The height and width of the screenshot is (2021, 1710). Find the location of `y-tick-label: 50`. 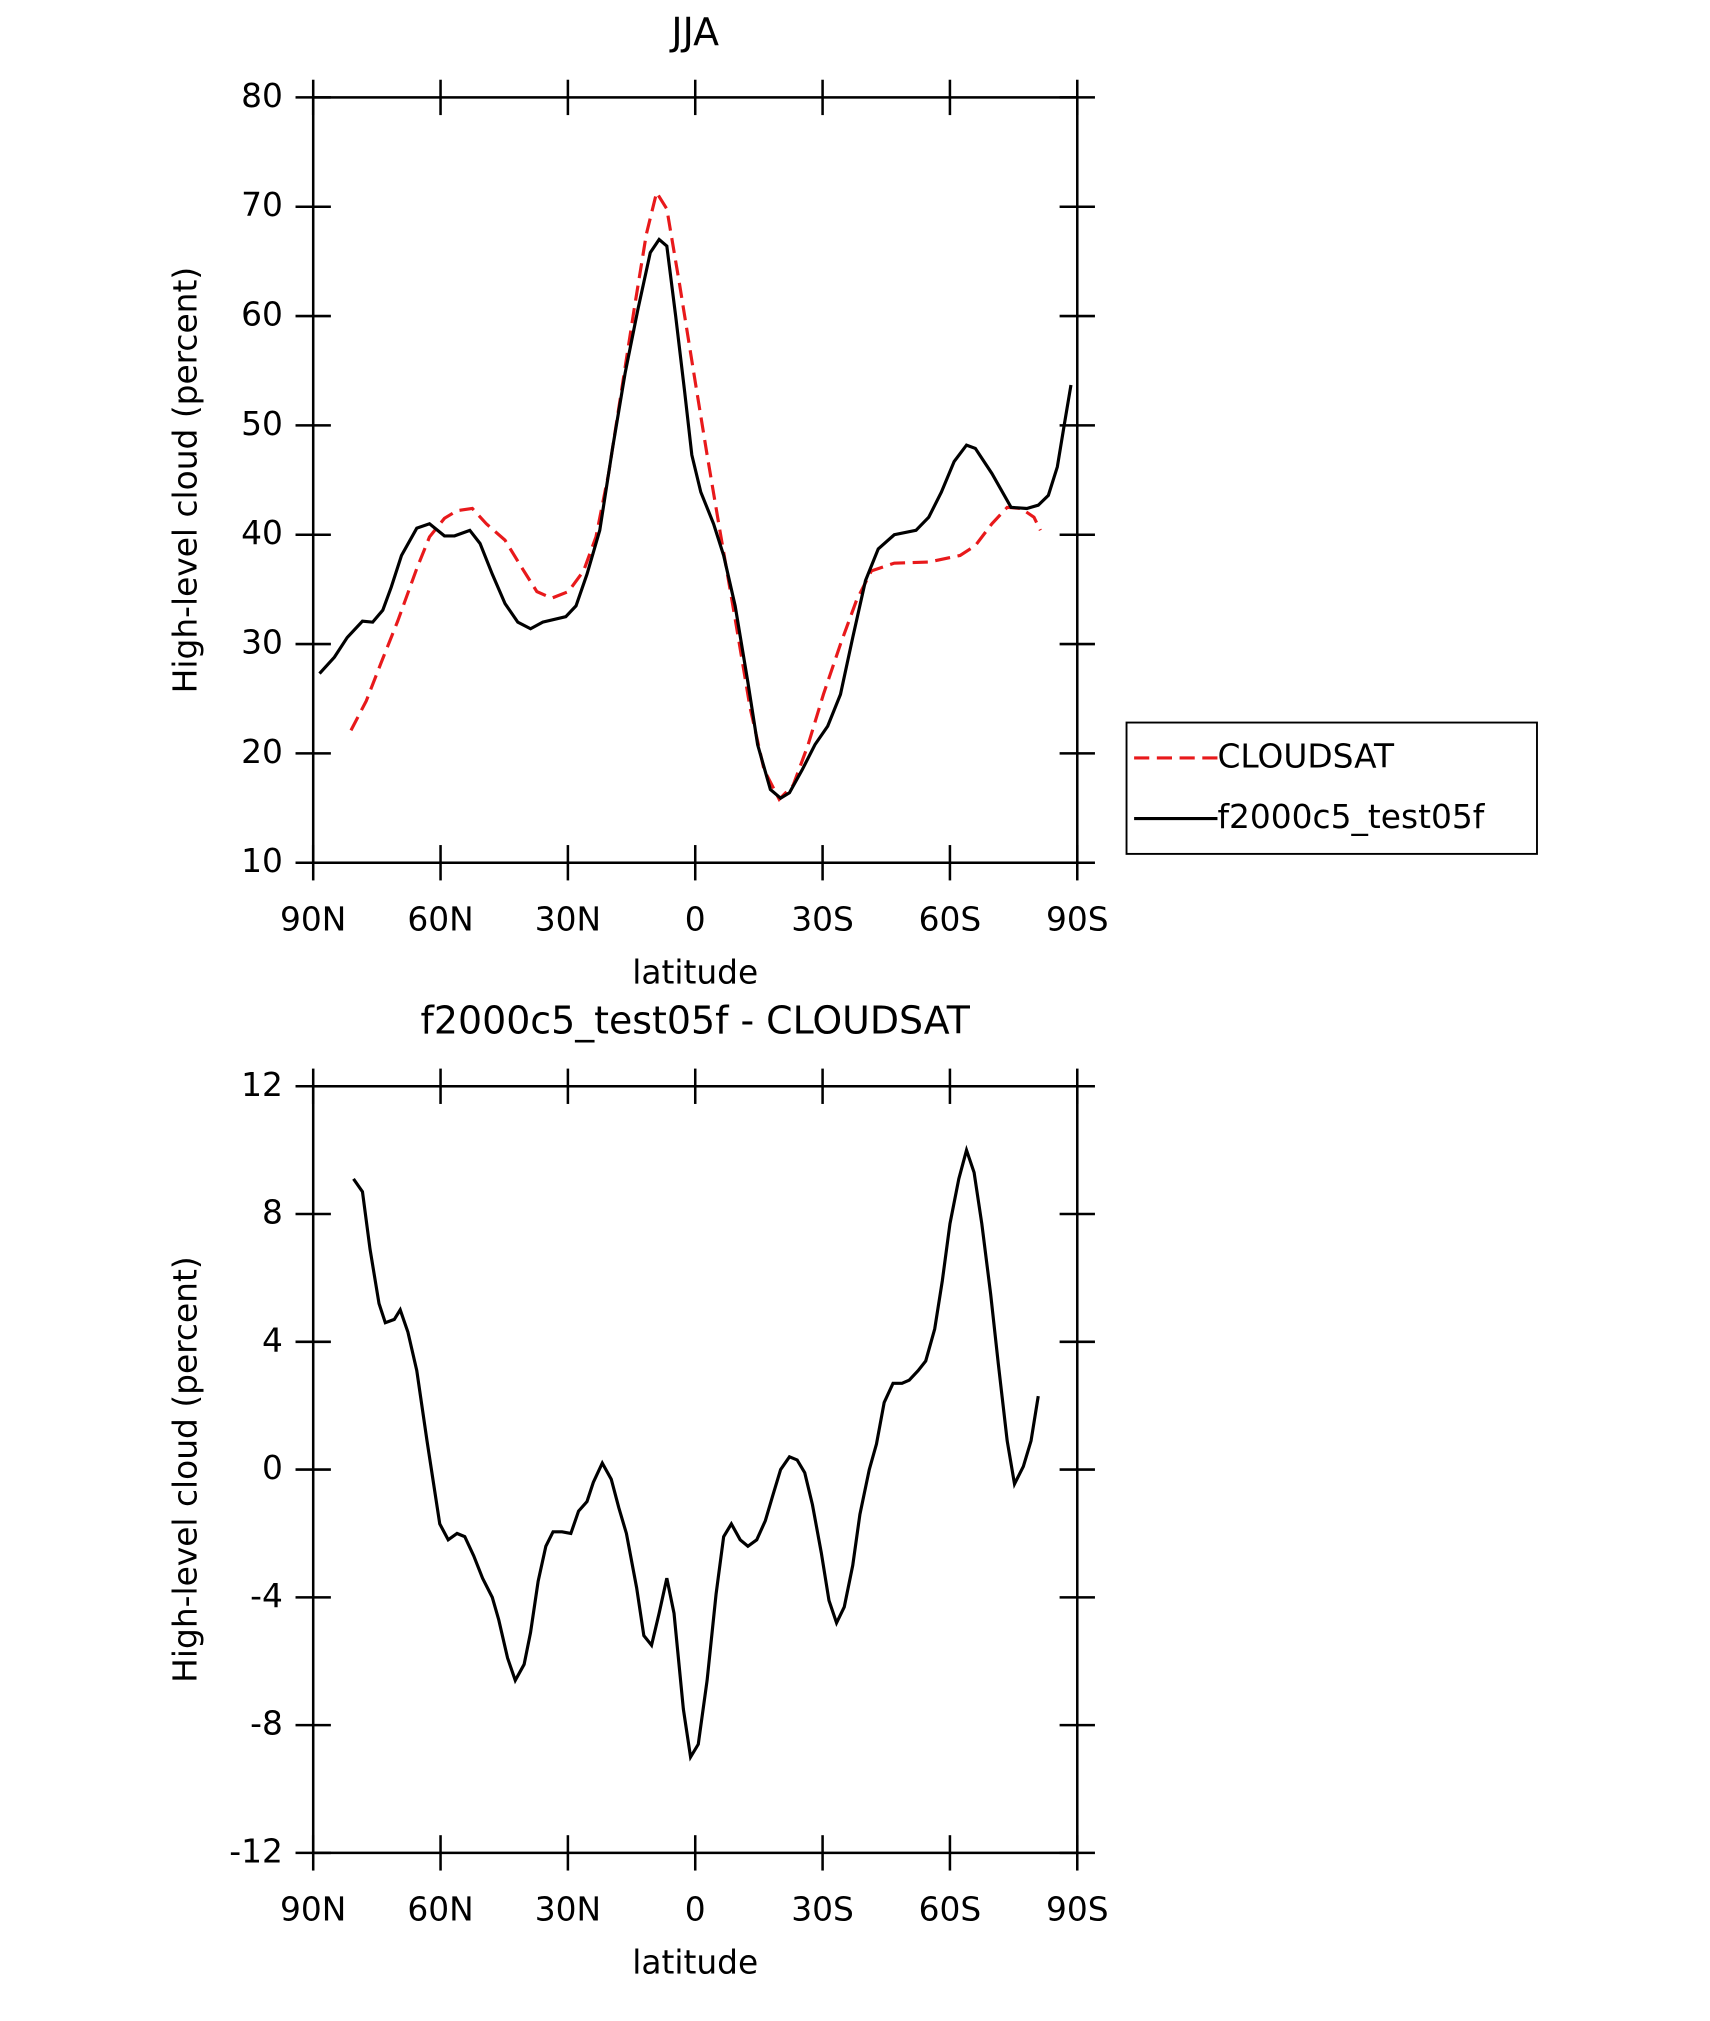

y-tick-label: 50 is located at coordinates (262, 424).